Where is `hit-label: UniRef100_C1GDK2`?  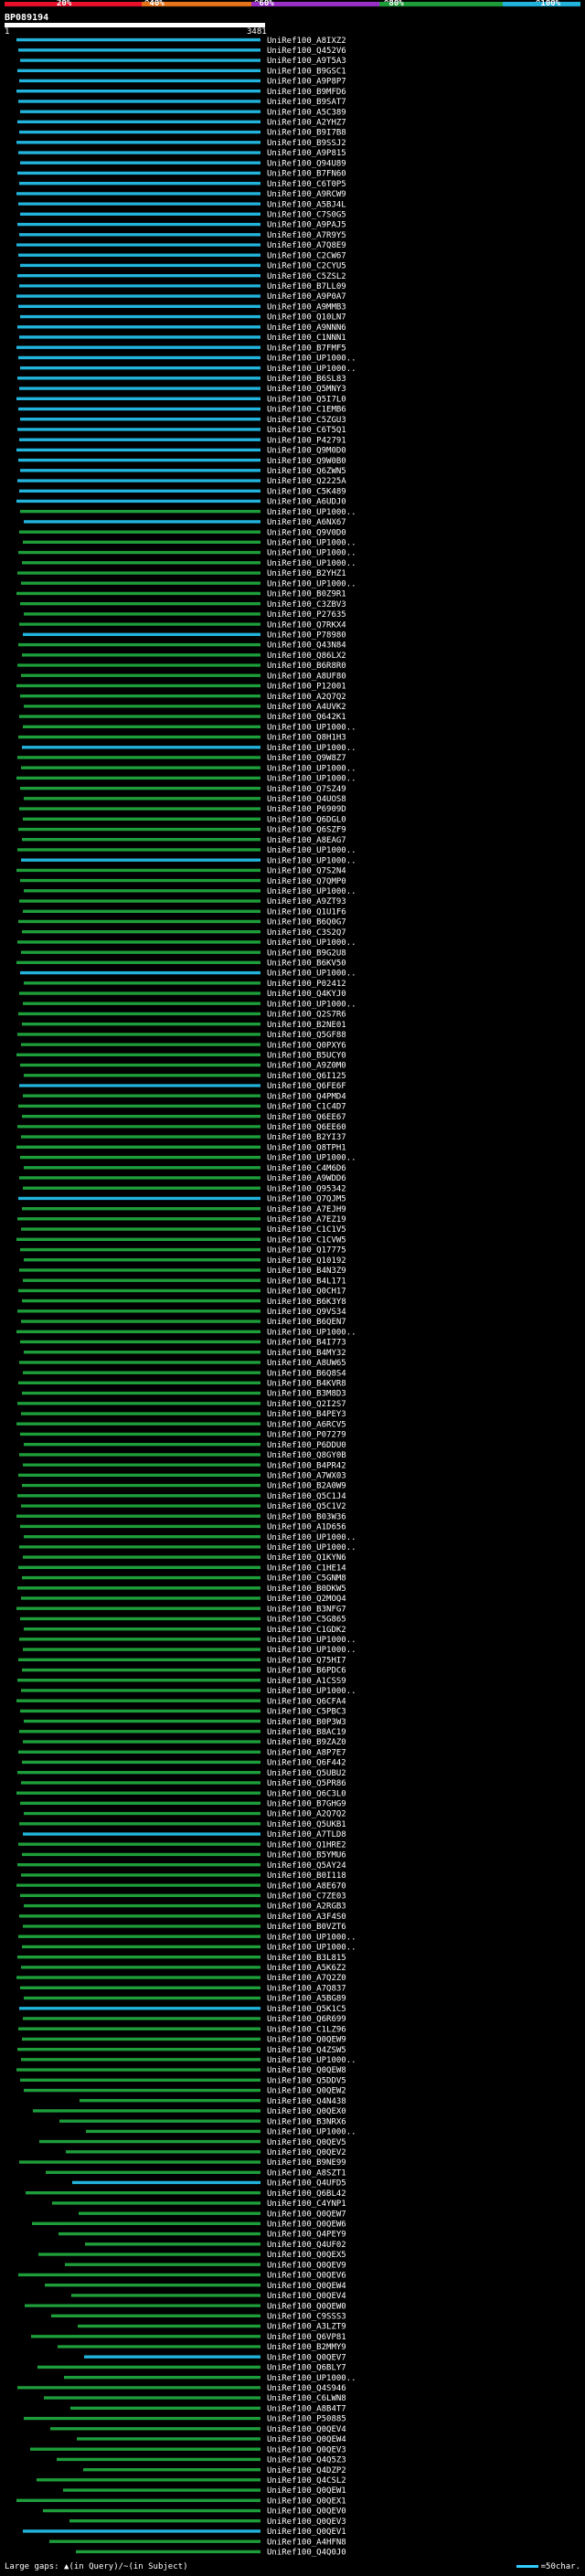 hit-label: UniRef100_C1GDK2 is located at coordinates (307, 1630).